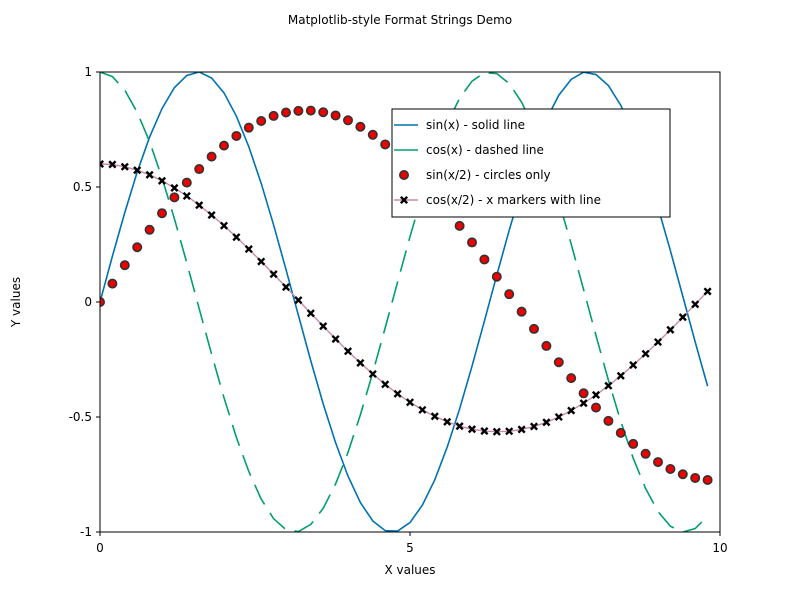 This screenshot has width=800, height=604. What do you see at coordinates (86, 532) in the screenshot?
I see `y-tick-label: -1` at bounding box center [86, 532].